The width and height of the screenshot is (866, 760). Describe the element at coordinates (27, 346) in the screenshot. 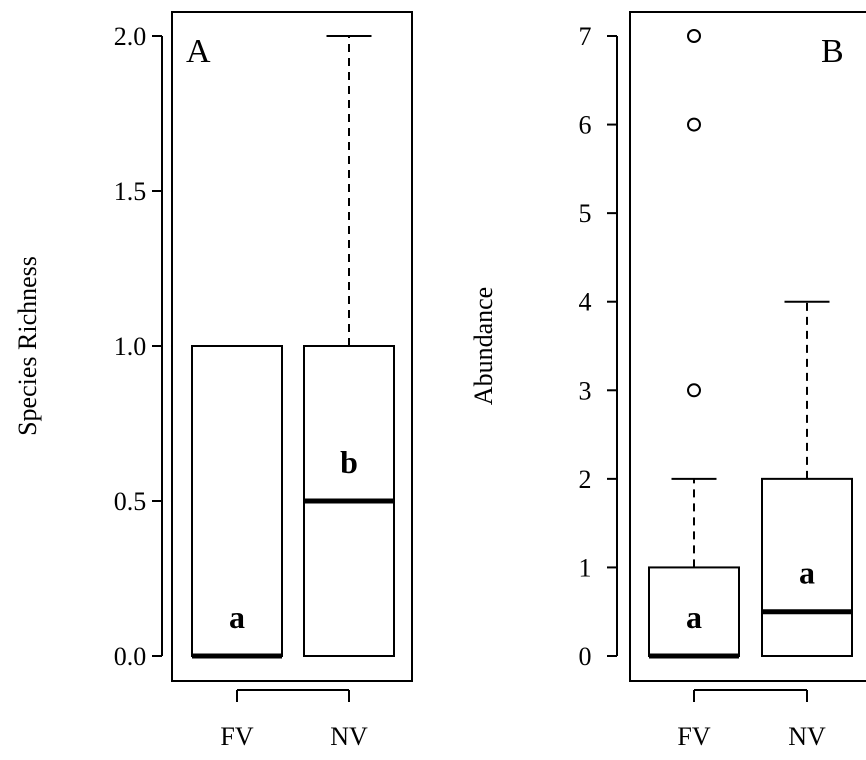

I see `ylabel-species-richness: Species Richness` at that location.